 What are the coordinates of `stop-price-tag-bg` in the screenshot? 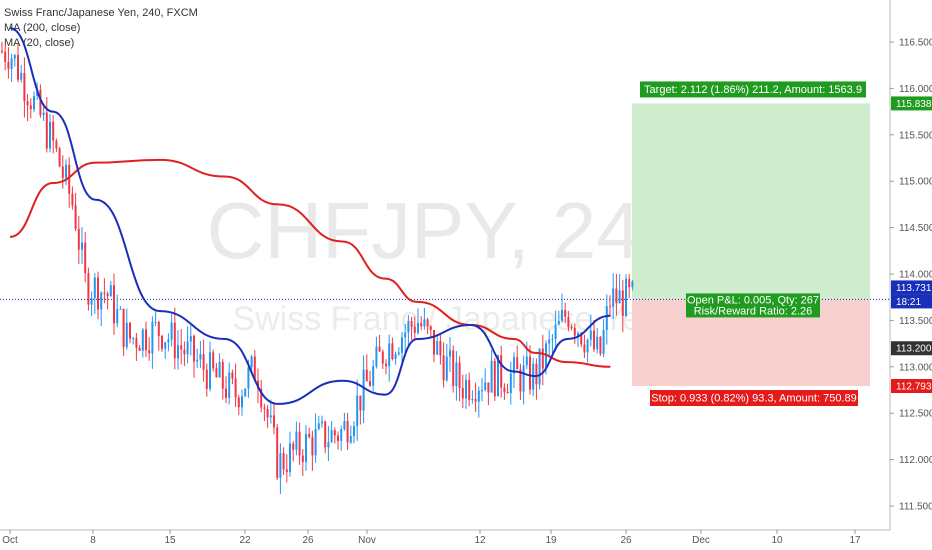 It's located at (911, 386).